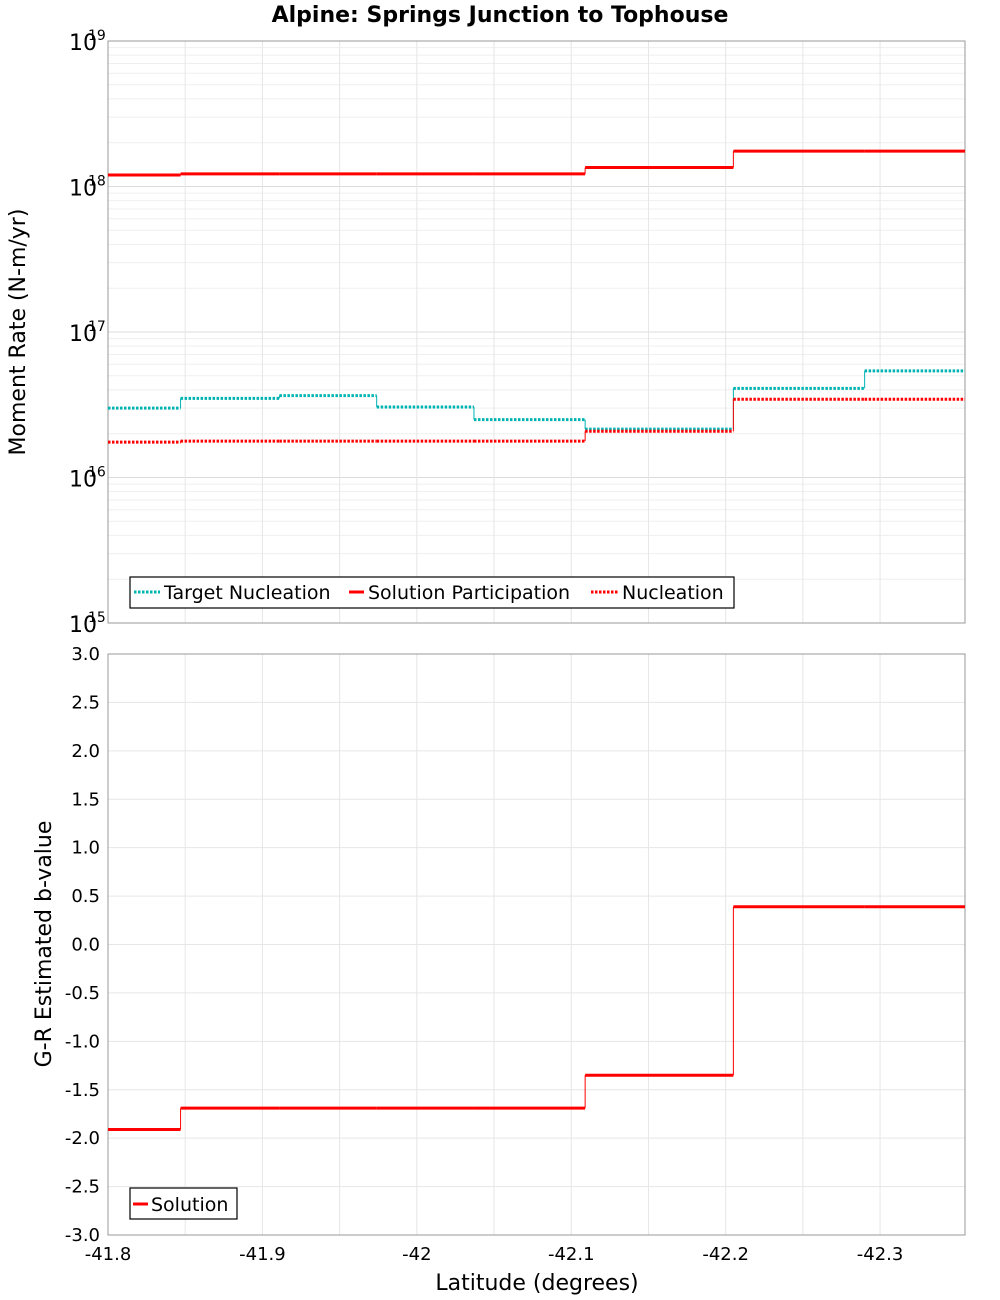 The width and height of the screenshot is (1000, 1300). What do you see at coordinates (536, 420) in the screenshot?
I see `series-nucleation` at bounding box center [536, 420].